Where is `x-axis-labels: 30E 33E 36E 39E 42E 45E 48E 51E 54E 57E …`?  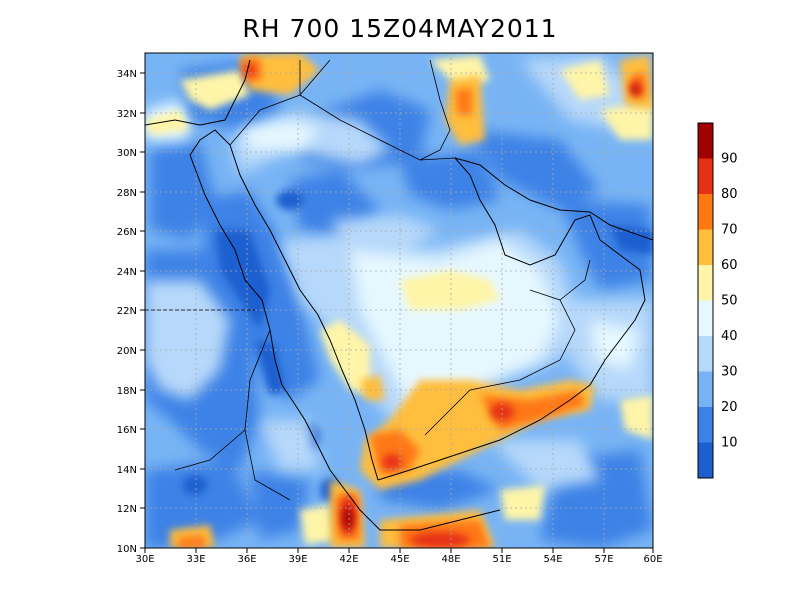 x-axis-labels: 30E 33E 36E 39E 42E 45E 48E 51E 54E 57E … is located at coordinates (398, 559).